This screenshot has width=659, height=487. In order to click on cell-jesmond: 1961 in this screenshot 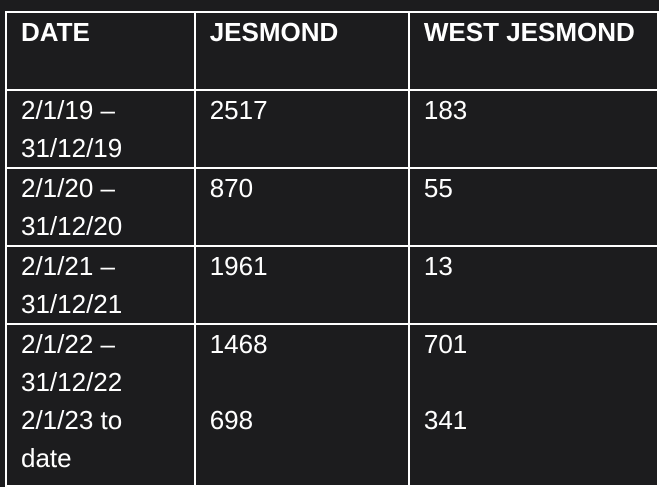, I will do `click(301, 285)`.